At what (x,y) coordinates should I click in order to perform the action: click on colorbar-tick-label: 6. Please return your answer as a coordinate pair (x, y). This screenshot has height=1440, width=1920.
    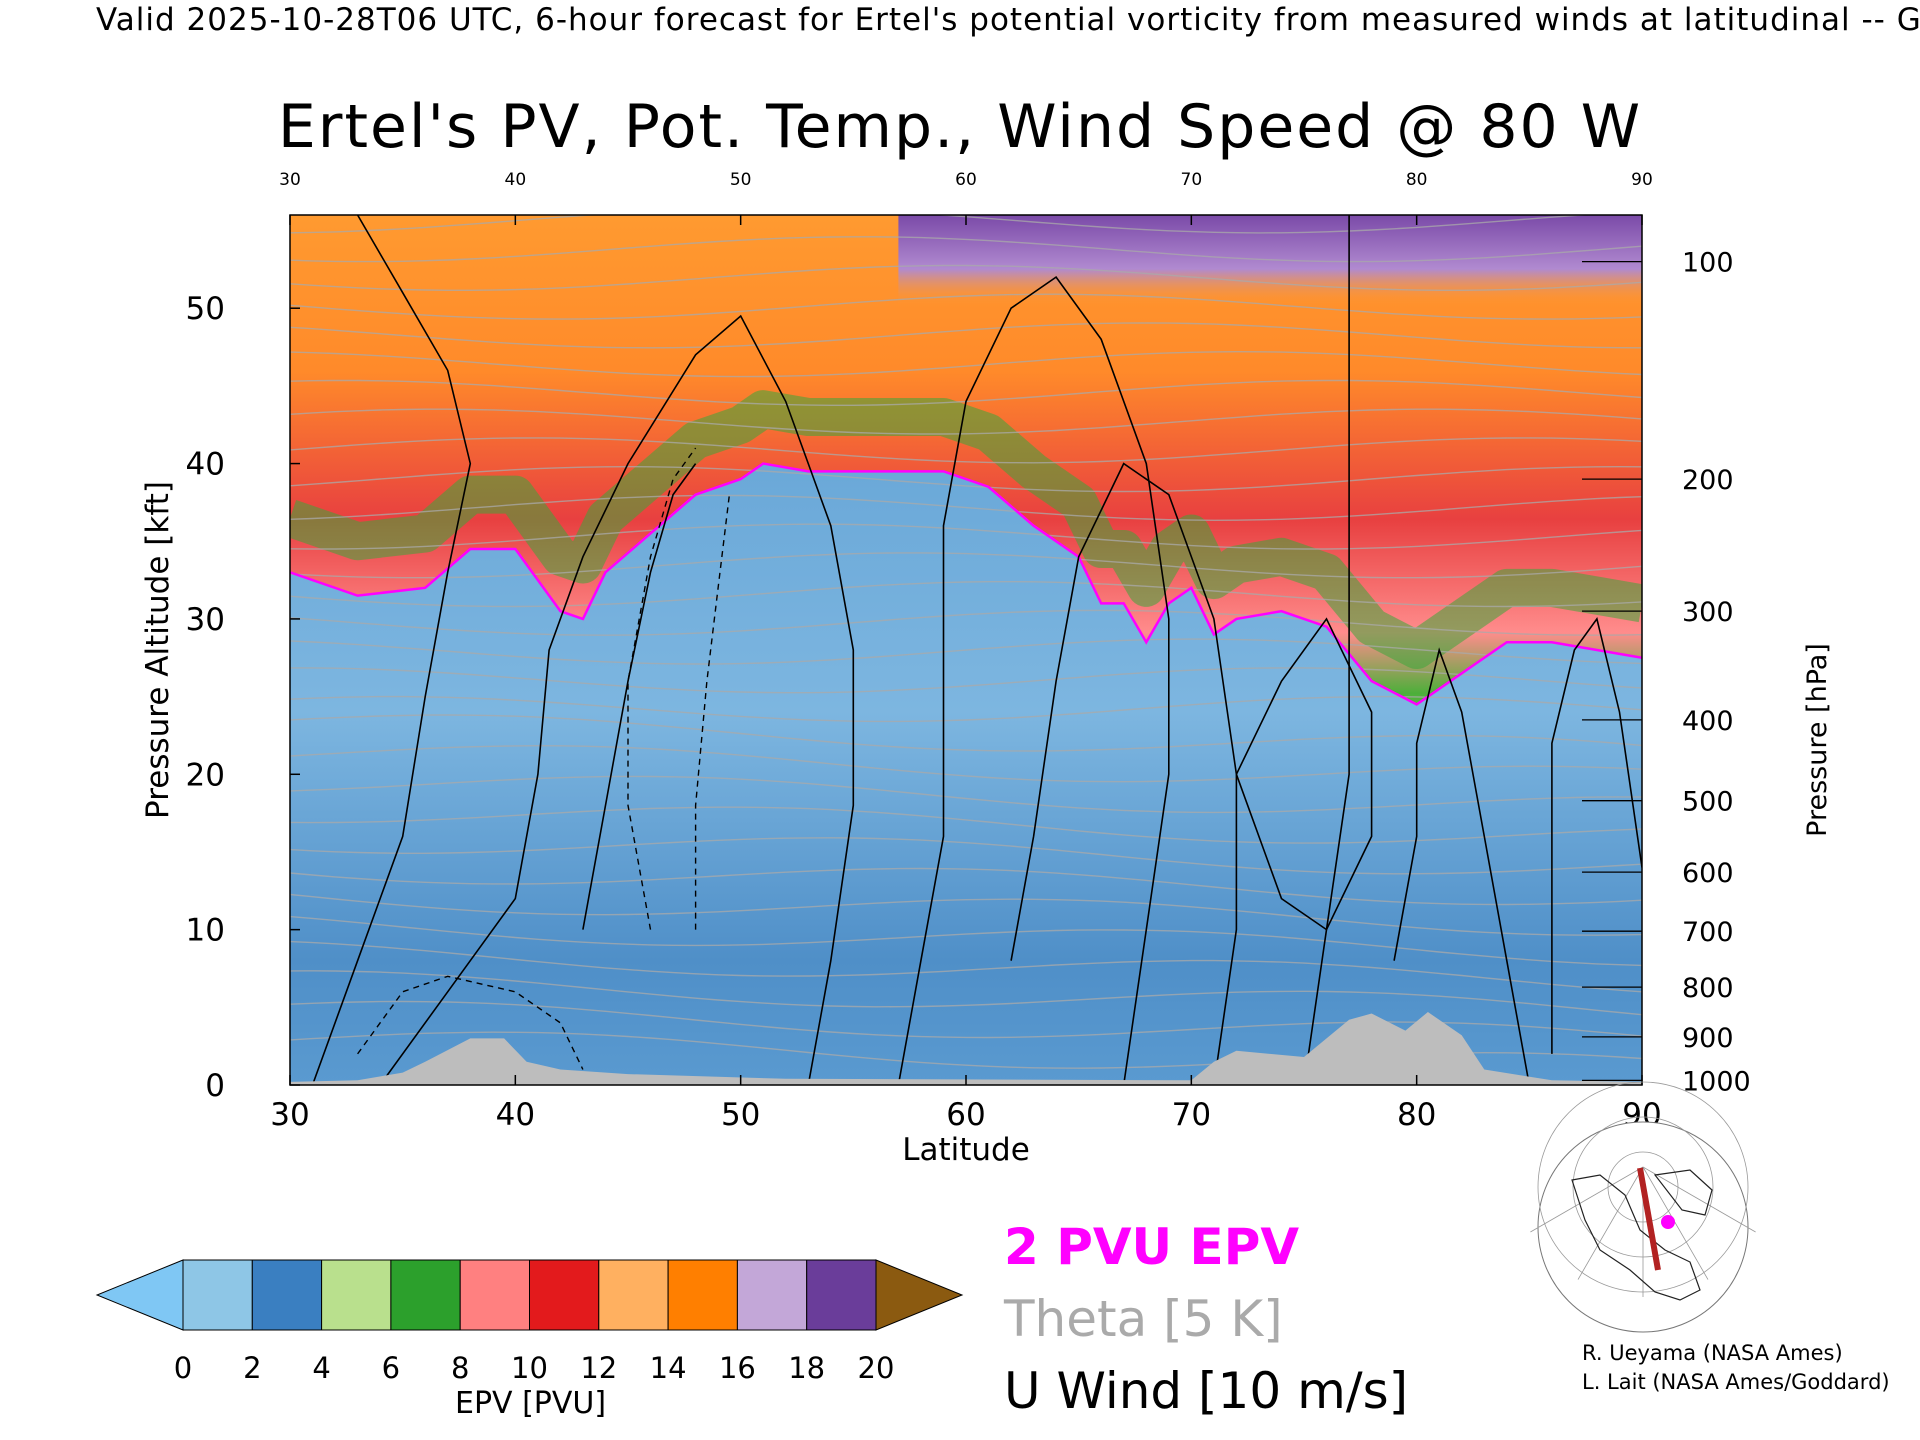
    Looking at the image, I should click on (391, 1368).